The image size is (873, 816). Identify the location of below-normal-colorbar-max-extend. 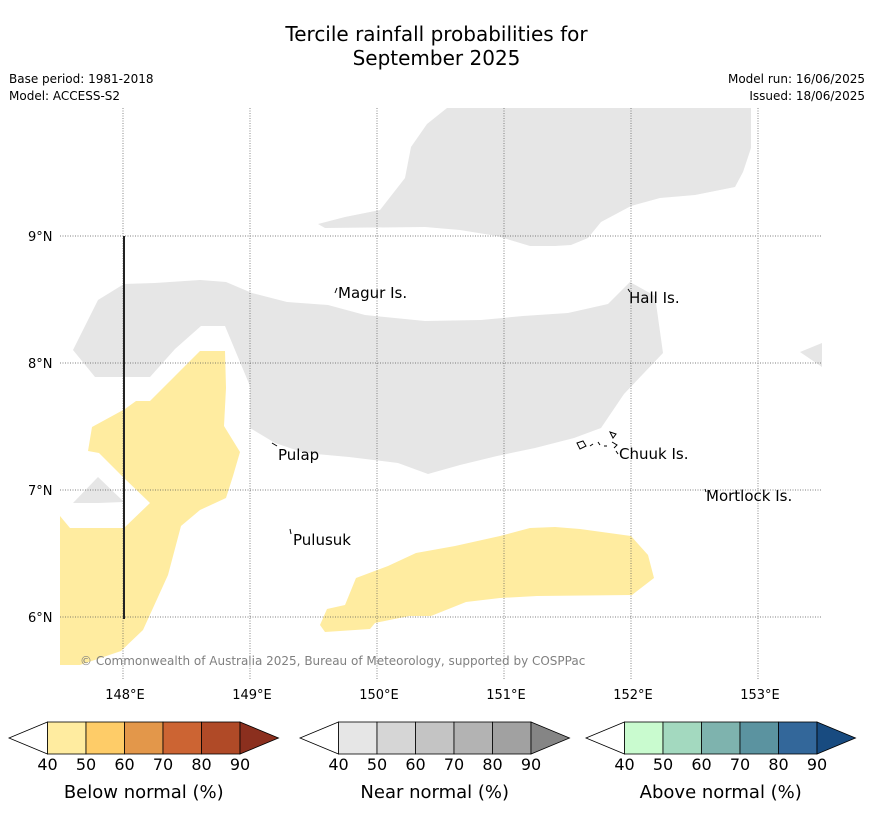
(259, 738).